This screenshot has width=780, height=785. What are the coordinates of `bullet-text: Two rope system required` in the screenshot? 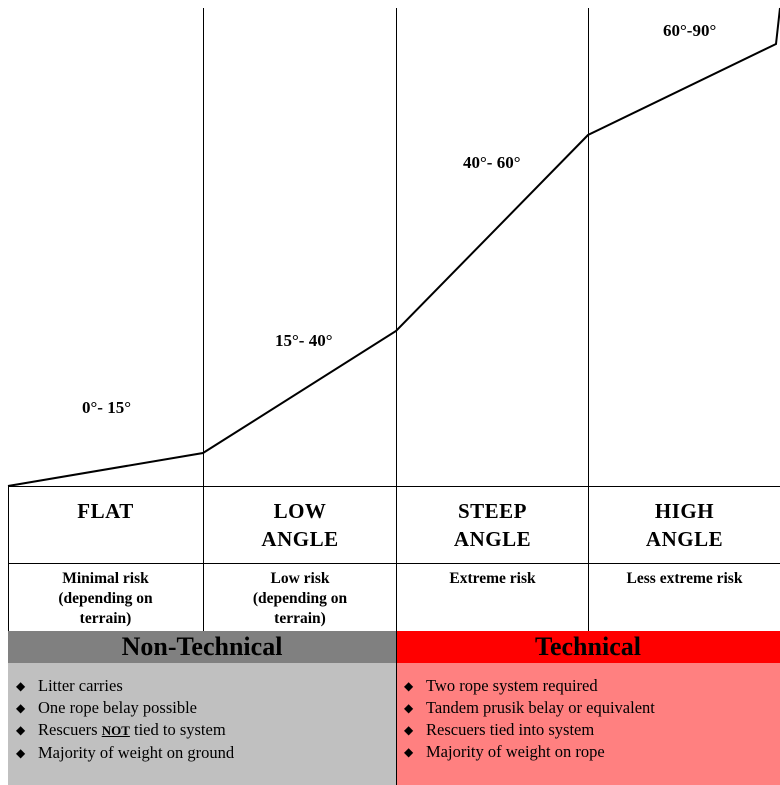 It's located at (512, 685).